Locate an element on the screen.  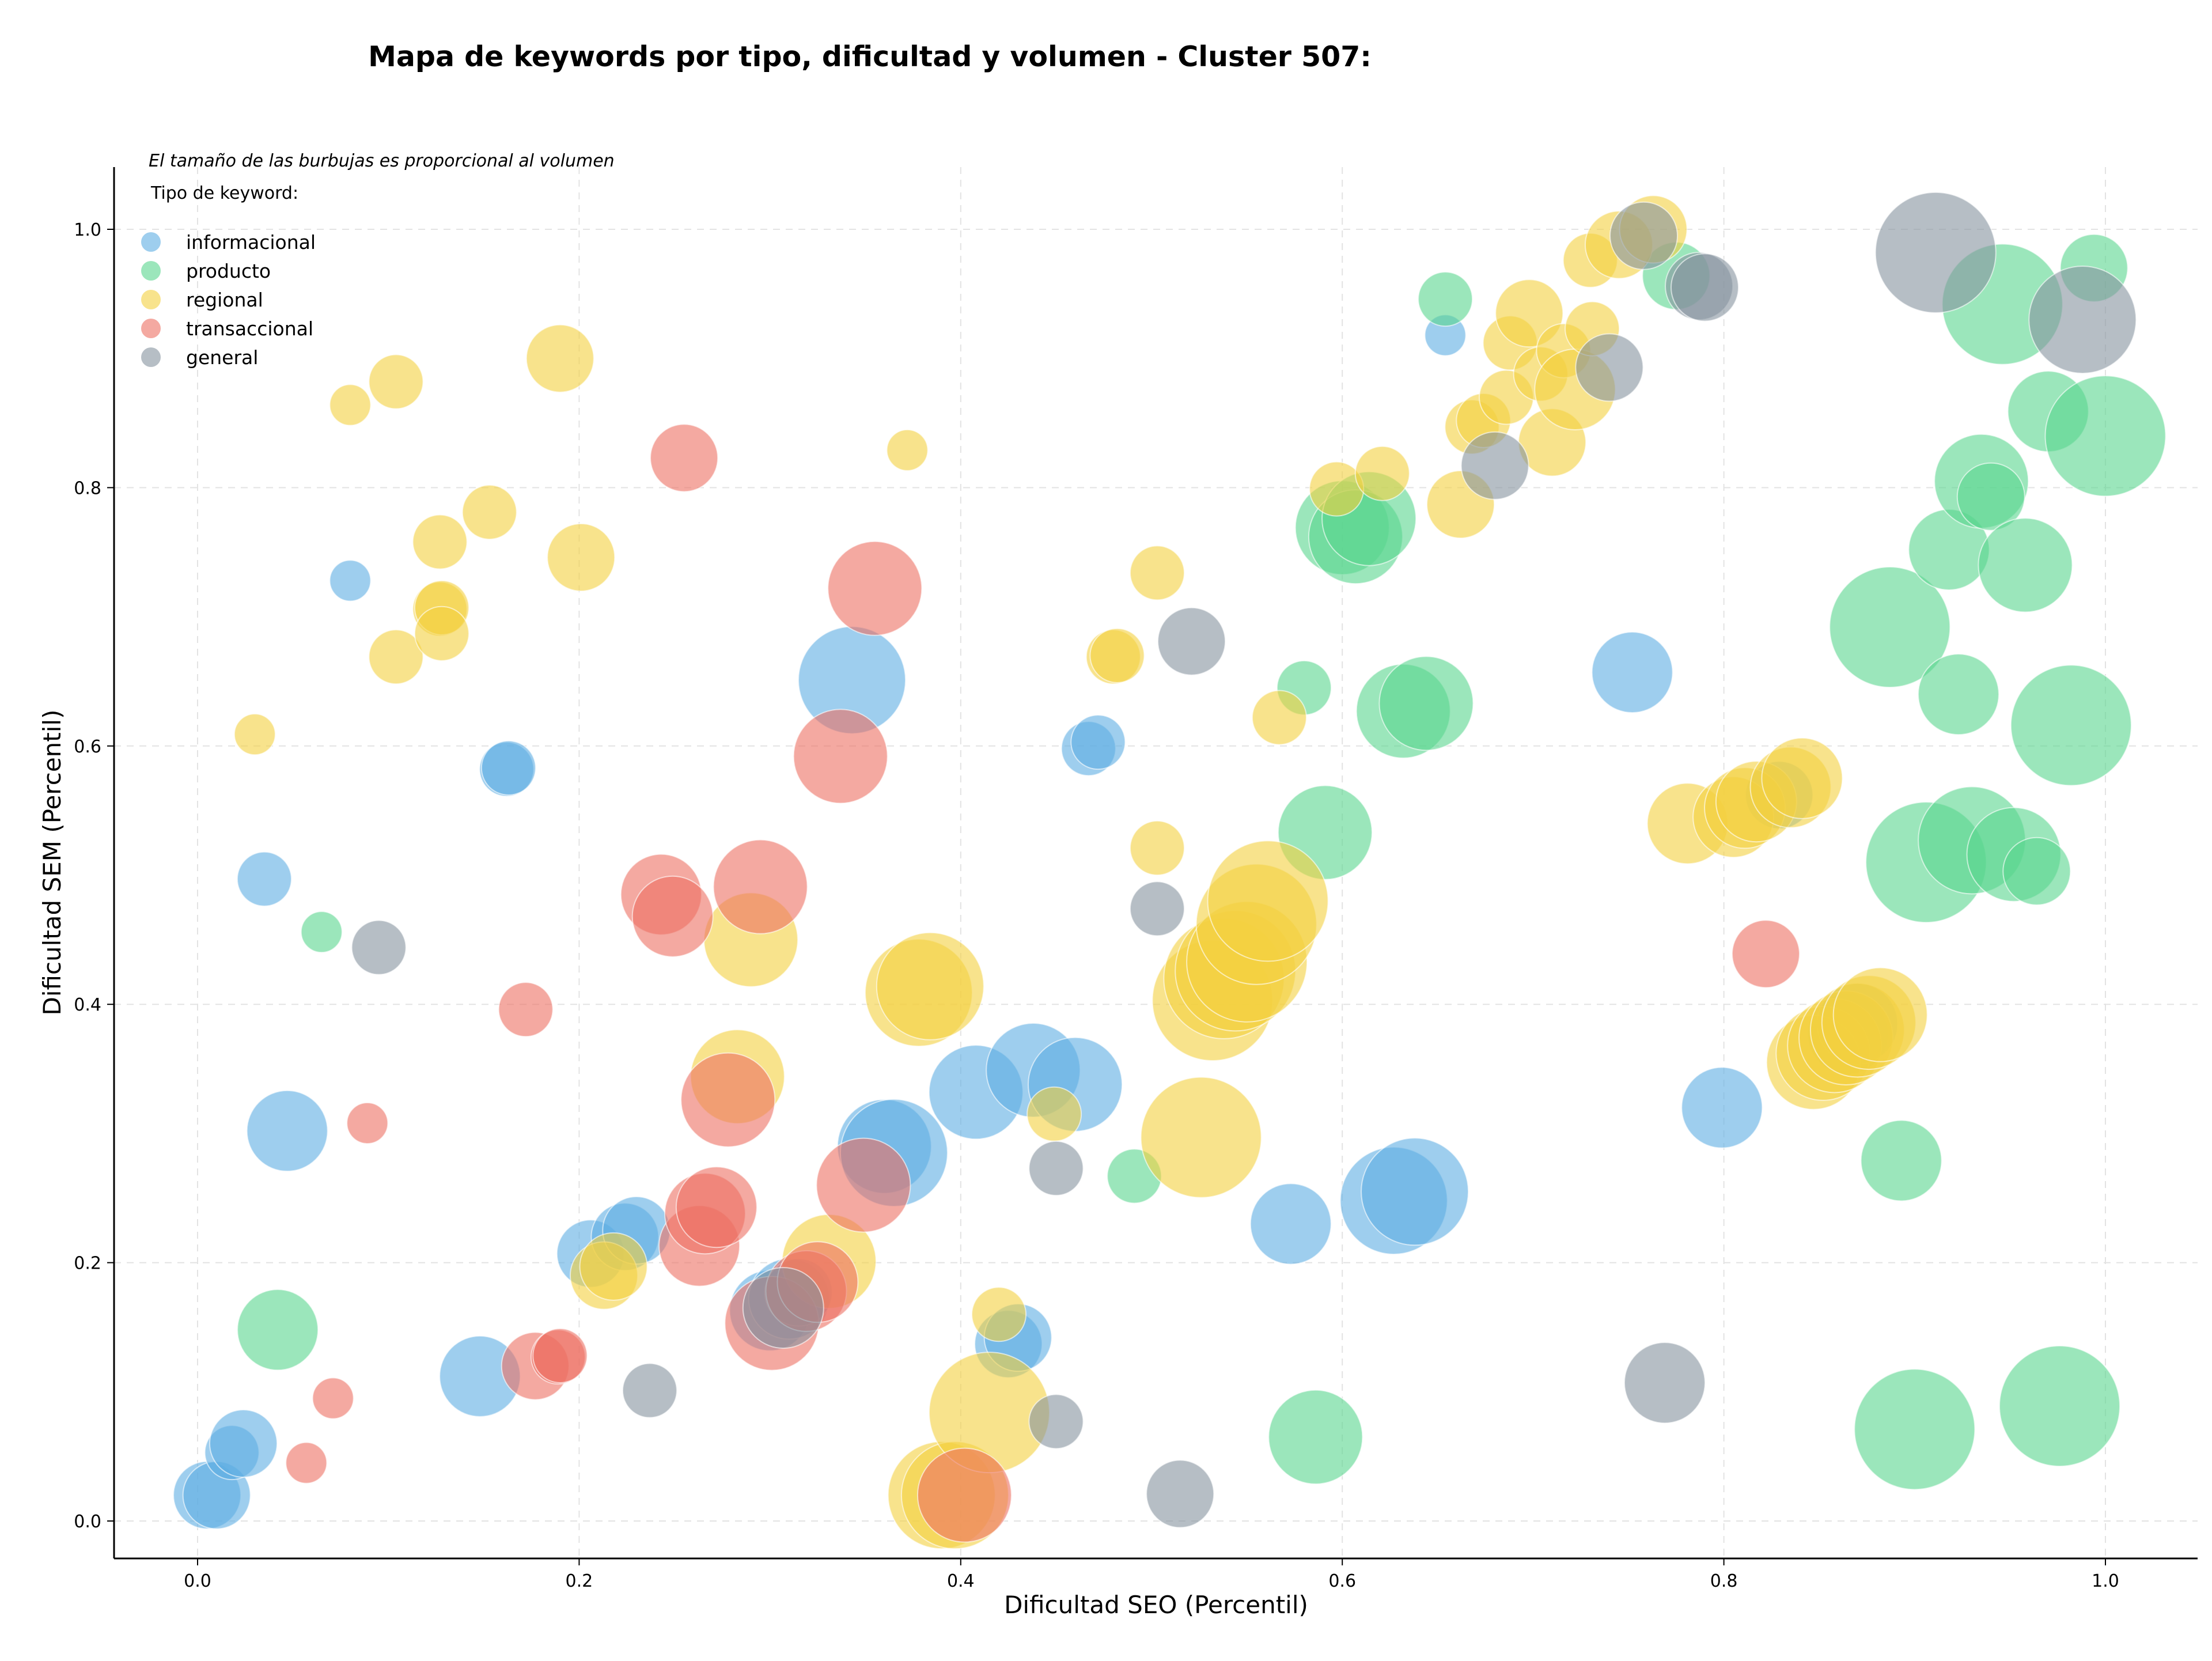
legend-marker-general is located at coordinates (151, 357).